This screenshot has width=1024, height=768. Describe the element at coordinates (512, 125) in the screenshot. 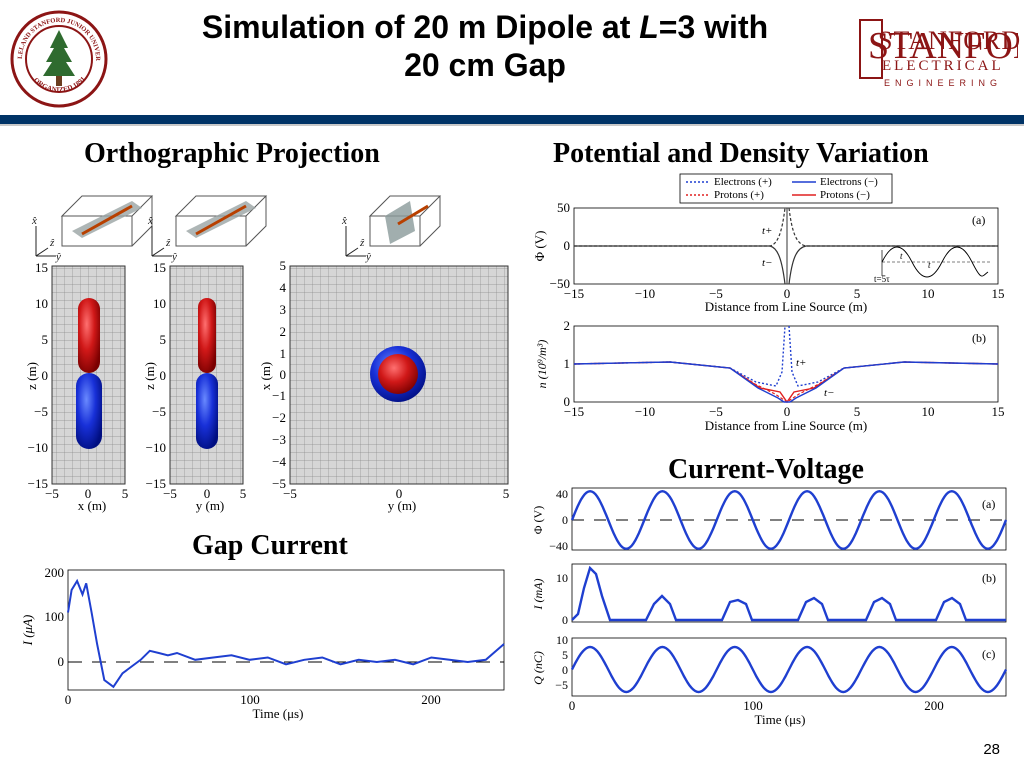

I see `header-divider-shadow` at that location.